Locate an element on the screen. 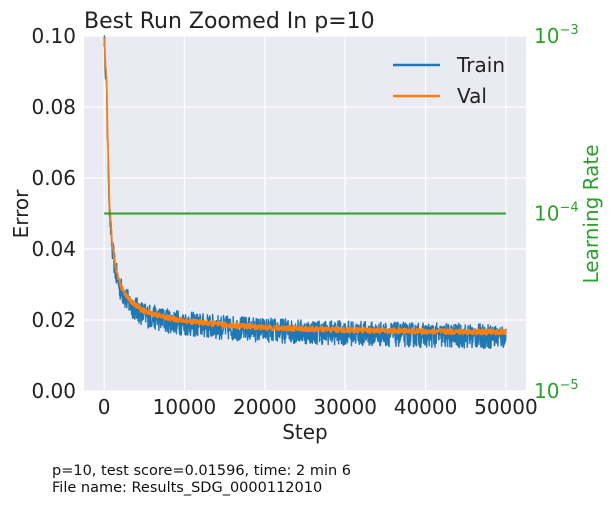 This screenshot has width=612, height=527. legend-train-label: Train is located at coordinates (480, 65).